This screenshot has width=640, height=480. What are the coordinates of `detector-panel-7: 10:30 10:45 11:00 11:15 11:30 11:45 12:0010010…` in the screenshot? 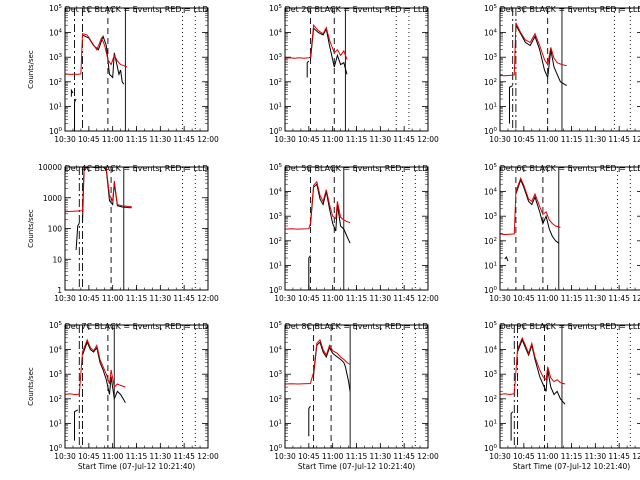 It's located at (123, 396).